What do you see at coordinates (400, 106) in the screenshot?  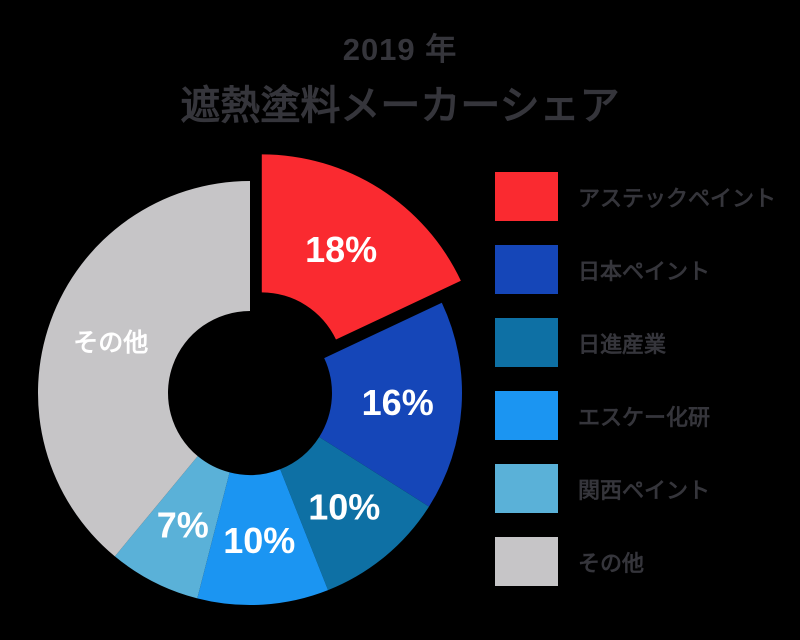 I see `chart-title-main: 遮熱塗料メーカーシェア` at bounding box center [400, 106].